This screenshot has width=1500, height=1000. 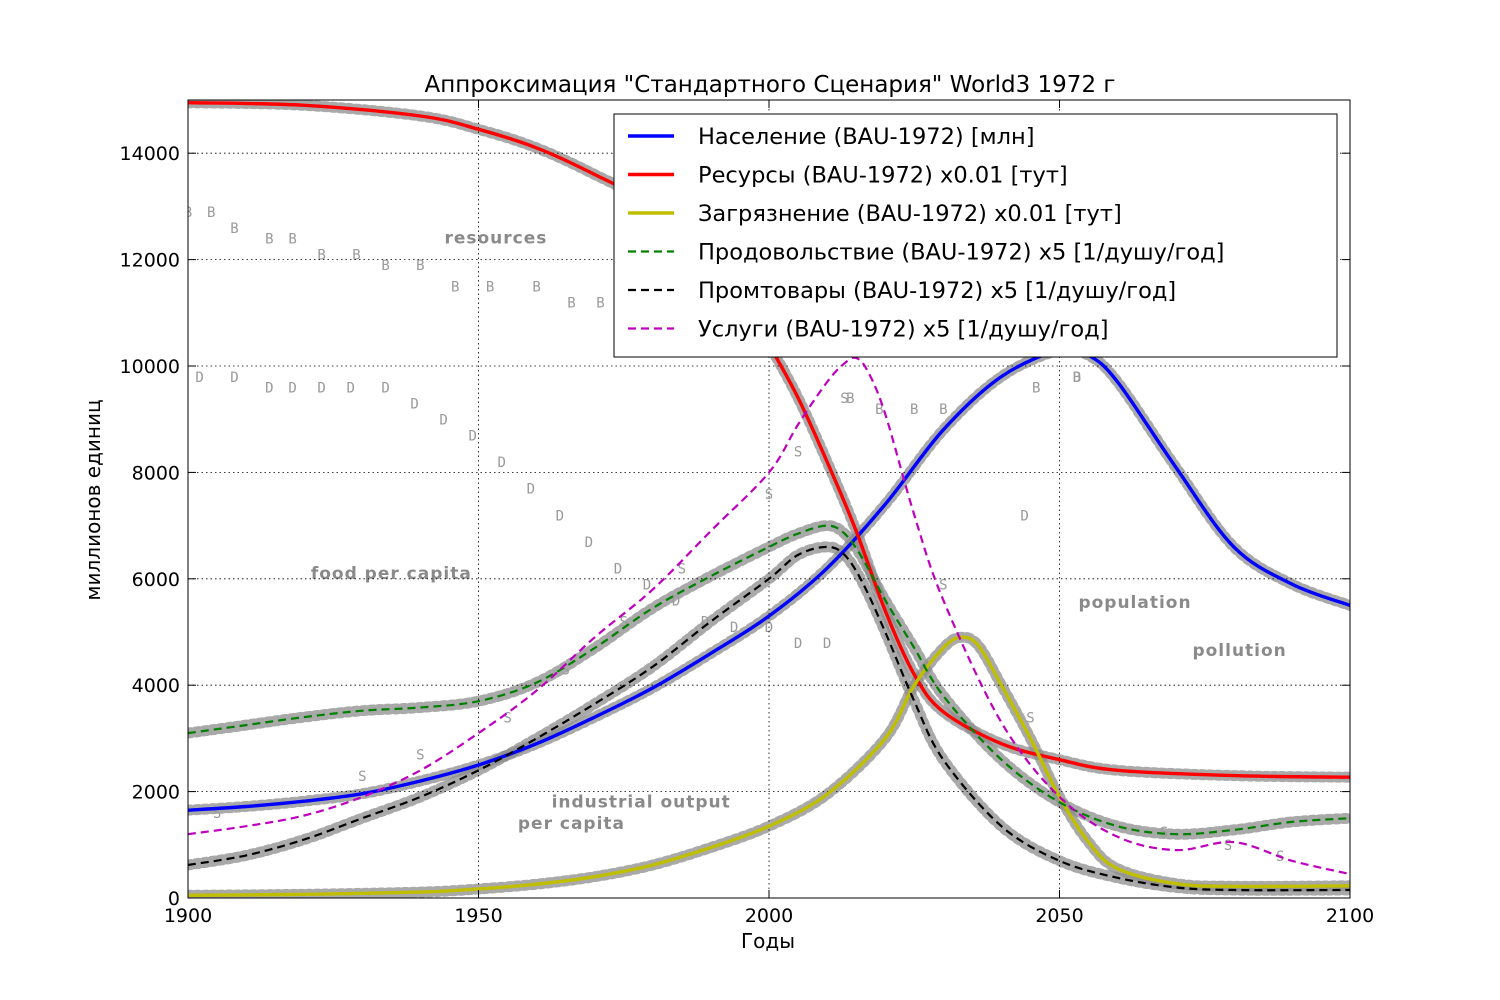 What do you see at coordinates (883, 176) in the screenshot?
I see `legend-label-1: Ресурсы (BAU-1972) x0.01 [тут]` at bounding box center [883, 176].